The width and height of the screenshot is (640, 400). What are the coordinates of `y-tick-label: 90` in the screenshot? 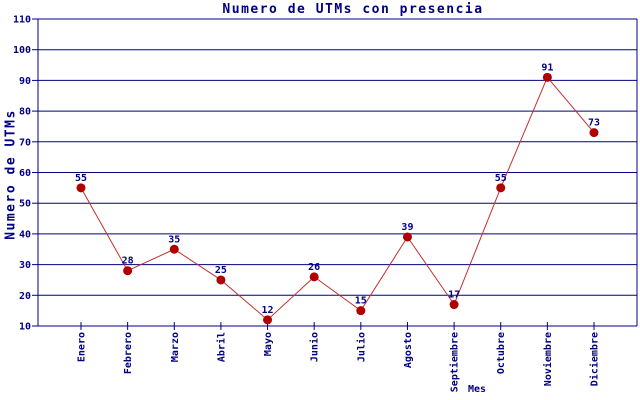 It's located at (25, 81).